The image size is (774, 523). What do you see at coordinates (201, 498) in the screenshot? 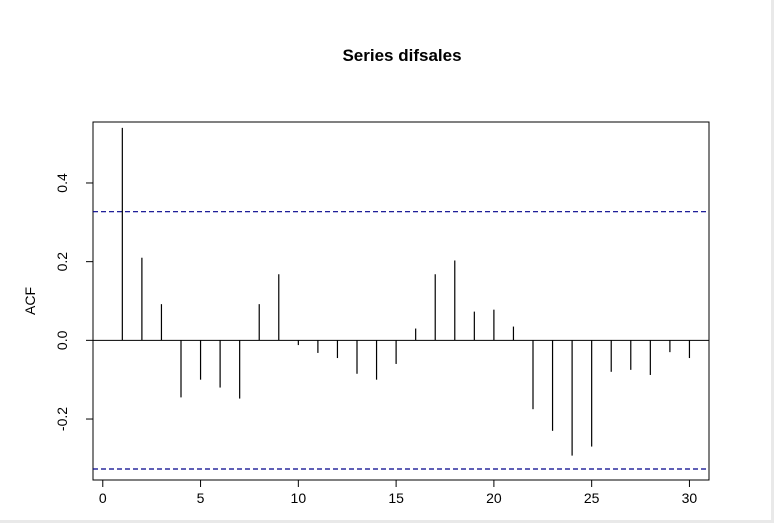
I see `x-tick-label: 5` at bounding box center [201, 498].